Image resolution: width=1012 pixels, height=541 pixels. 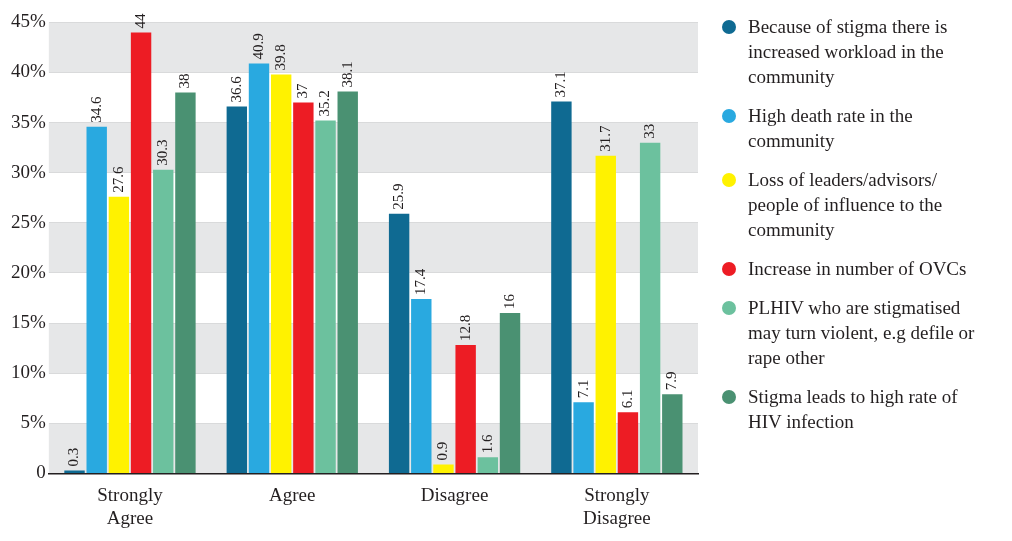 What do you see at coordinates (73, 457) in the screenshot?
I see `data-label: 0.3` at bounding box center [73, 457].